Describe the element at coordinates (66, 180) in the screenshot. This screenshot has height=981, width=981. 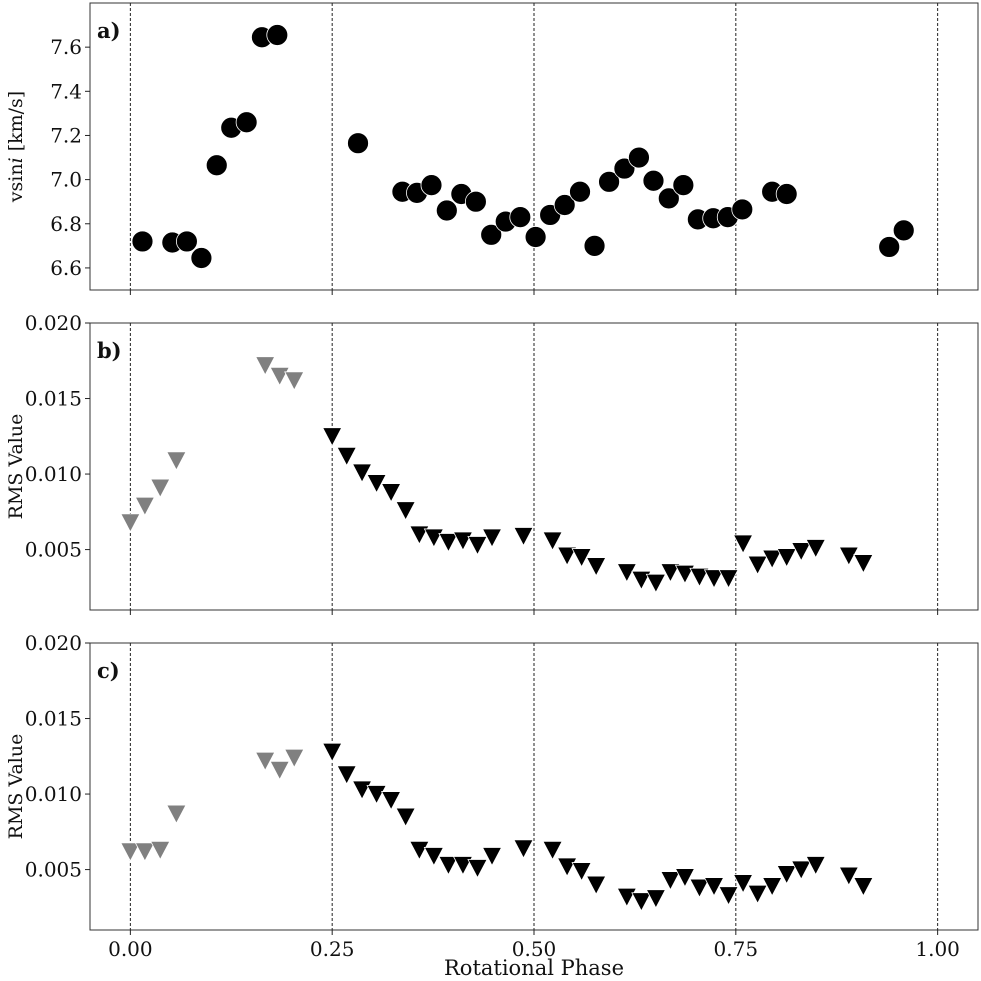
I see `y-tick-label: 7.0` at that location.